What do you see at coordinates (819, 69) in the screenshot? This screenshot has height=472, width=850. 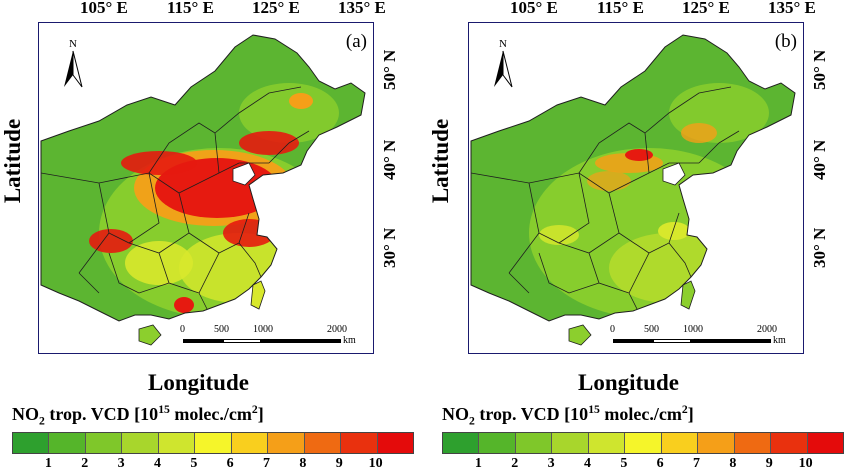 I see `lat-tick-b-50: 50° N` at bounding box center [819, 69].